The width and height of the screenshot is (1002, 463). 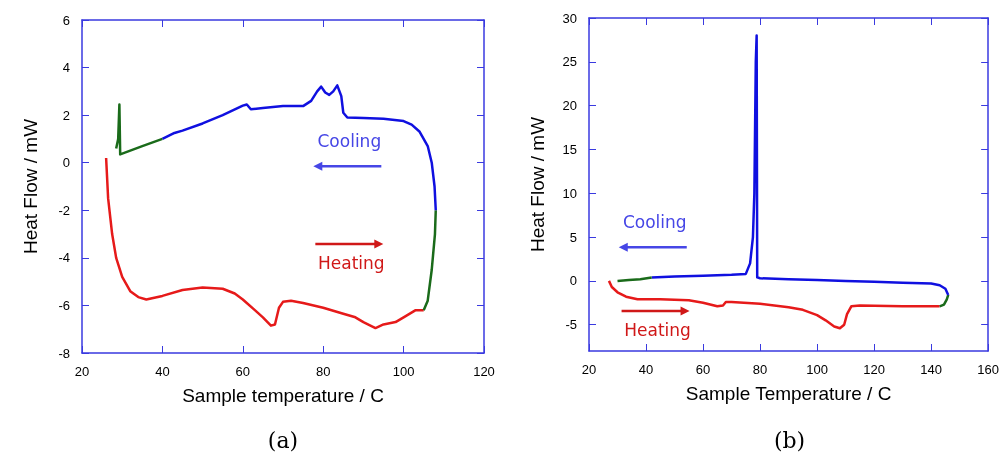 I want to click on y-tick-label: 15, so click(x=569, y=149).